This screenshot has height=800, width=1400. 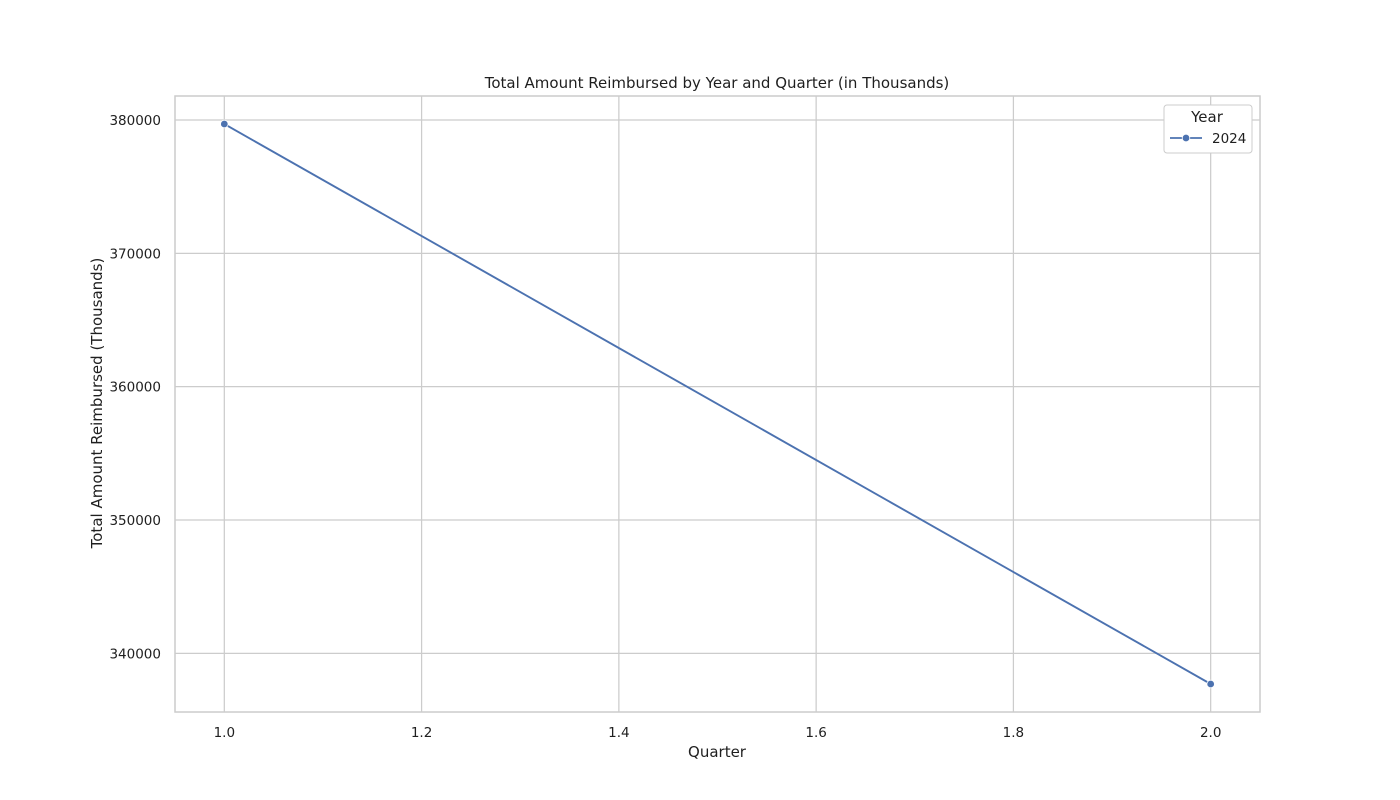 What do you see at coordinates (1208, 129) in the screenshot?
I see `legend: Year 2024` at bounding box center [1208, 129].